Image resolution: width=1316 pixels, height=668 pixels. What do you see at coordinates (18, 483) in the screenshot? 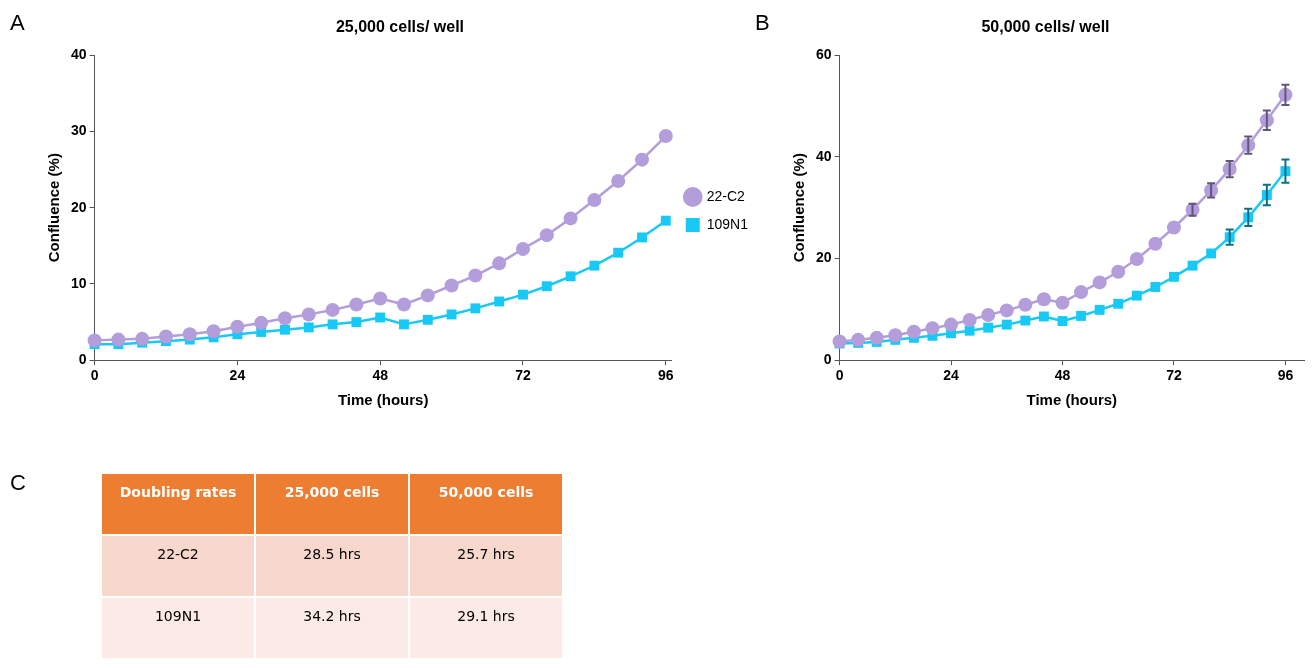
I see `text: C` at bounding box center [18, 483].